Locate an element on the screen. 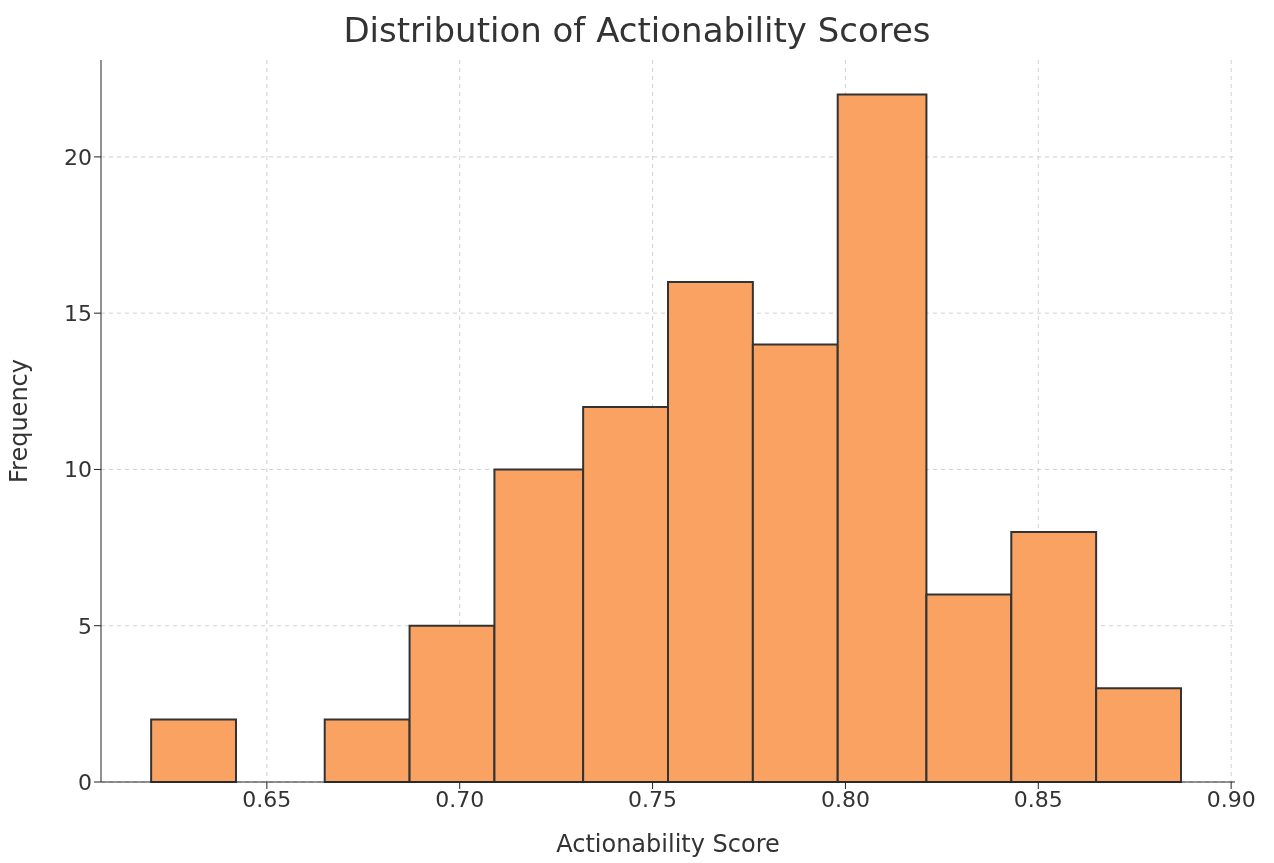 The height and width of the screenshot is (863, 1274). y-tick-label: 0 is located at coordinates (85, 782).